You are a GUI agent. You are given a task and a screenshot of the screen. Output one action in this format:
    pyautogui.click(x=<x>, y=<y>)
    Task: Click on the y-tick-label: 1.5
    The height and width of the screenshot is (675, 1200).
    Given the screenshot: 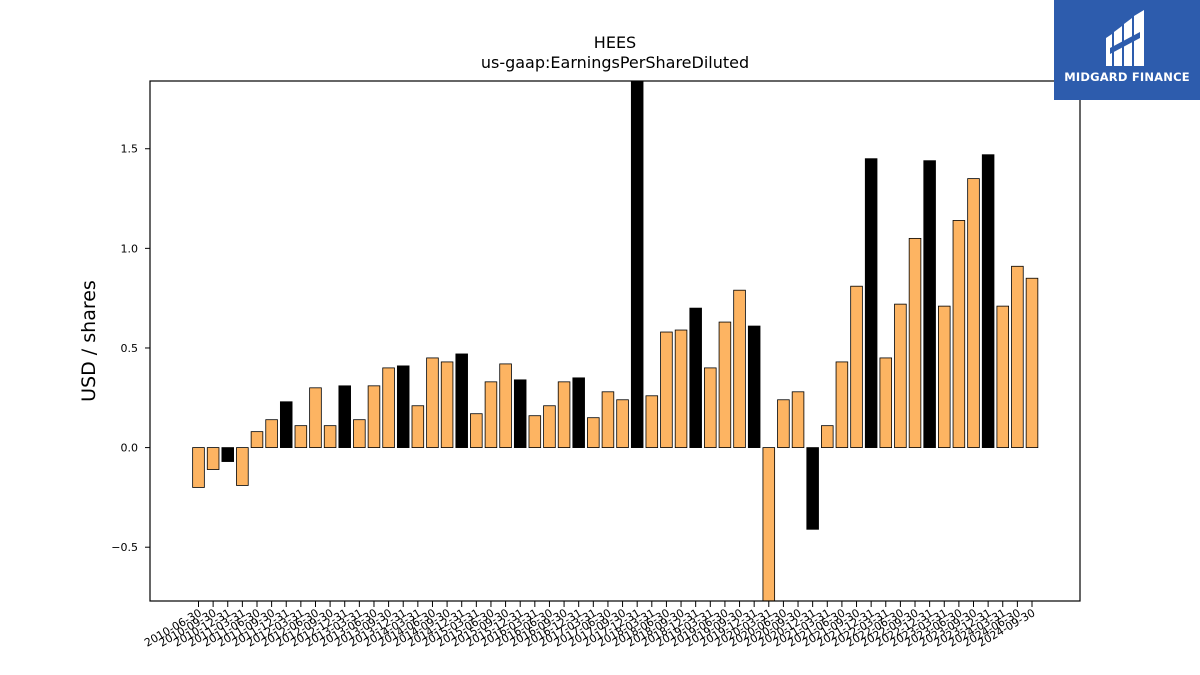 What is the action you would take?
    pyautogui.click(x=130, y=149)
    